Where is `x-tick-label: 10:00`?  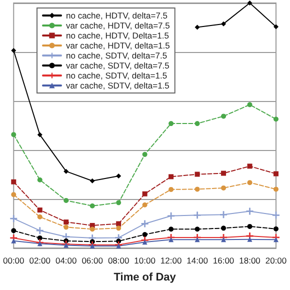 x-tick-label: 10:00 is located at coordinates (145, 261).